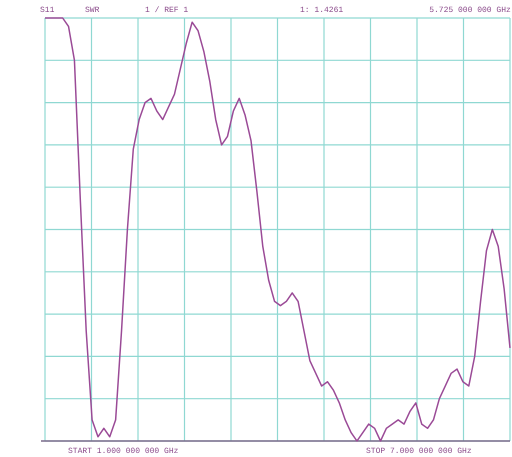  What do you see at coordinates (470, 10) in the screenshot?
I see `text: 5.725 000 000 GHz` at bounding box center [470, 10].